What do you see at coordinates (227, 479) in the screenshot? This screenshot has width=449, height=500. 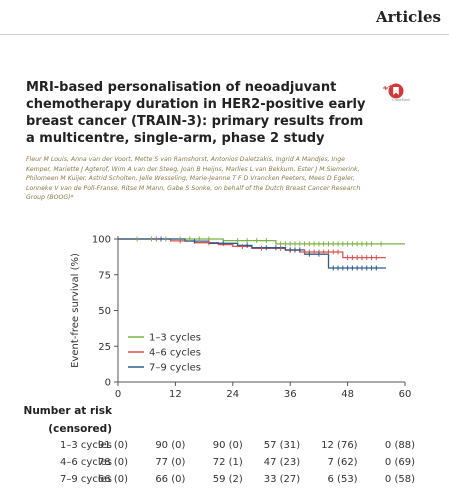 I see `risk-cell: 59 (2)` at bounding box center [227, 479].